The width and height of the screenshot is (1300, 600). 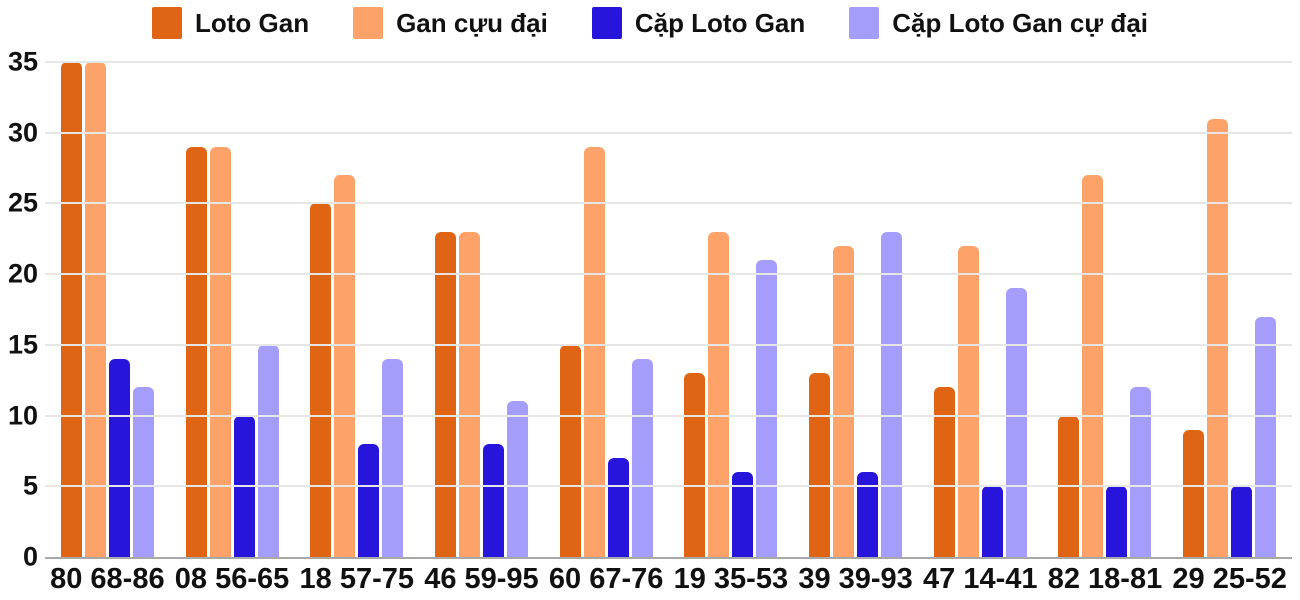 What do you see at coordinates (252, 22) in the screenshot?
I see `legend-label: Loto Gan` at bounding box center [252, 22].